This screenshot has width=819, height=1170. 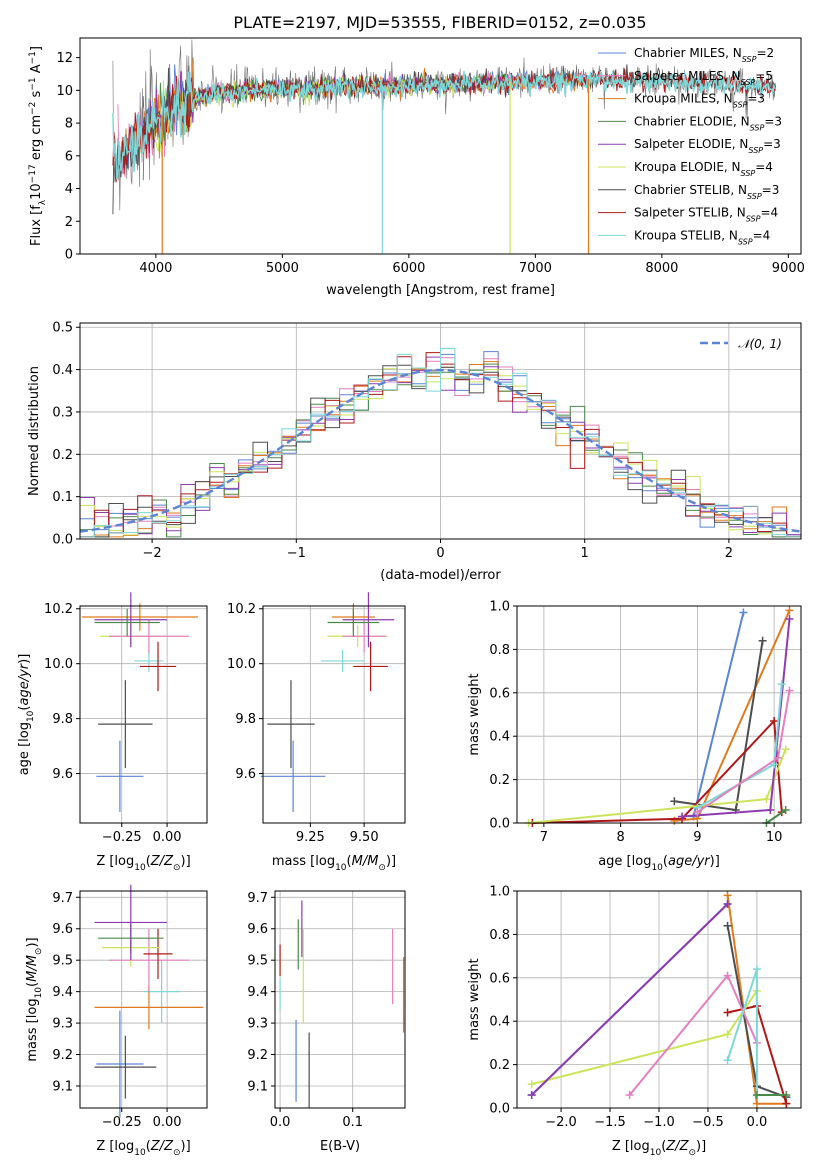 I want to click on y-axis-label: mass [log10(M/M⊙)], so click(x=34, y=999).